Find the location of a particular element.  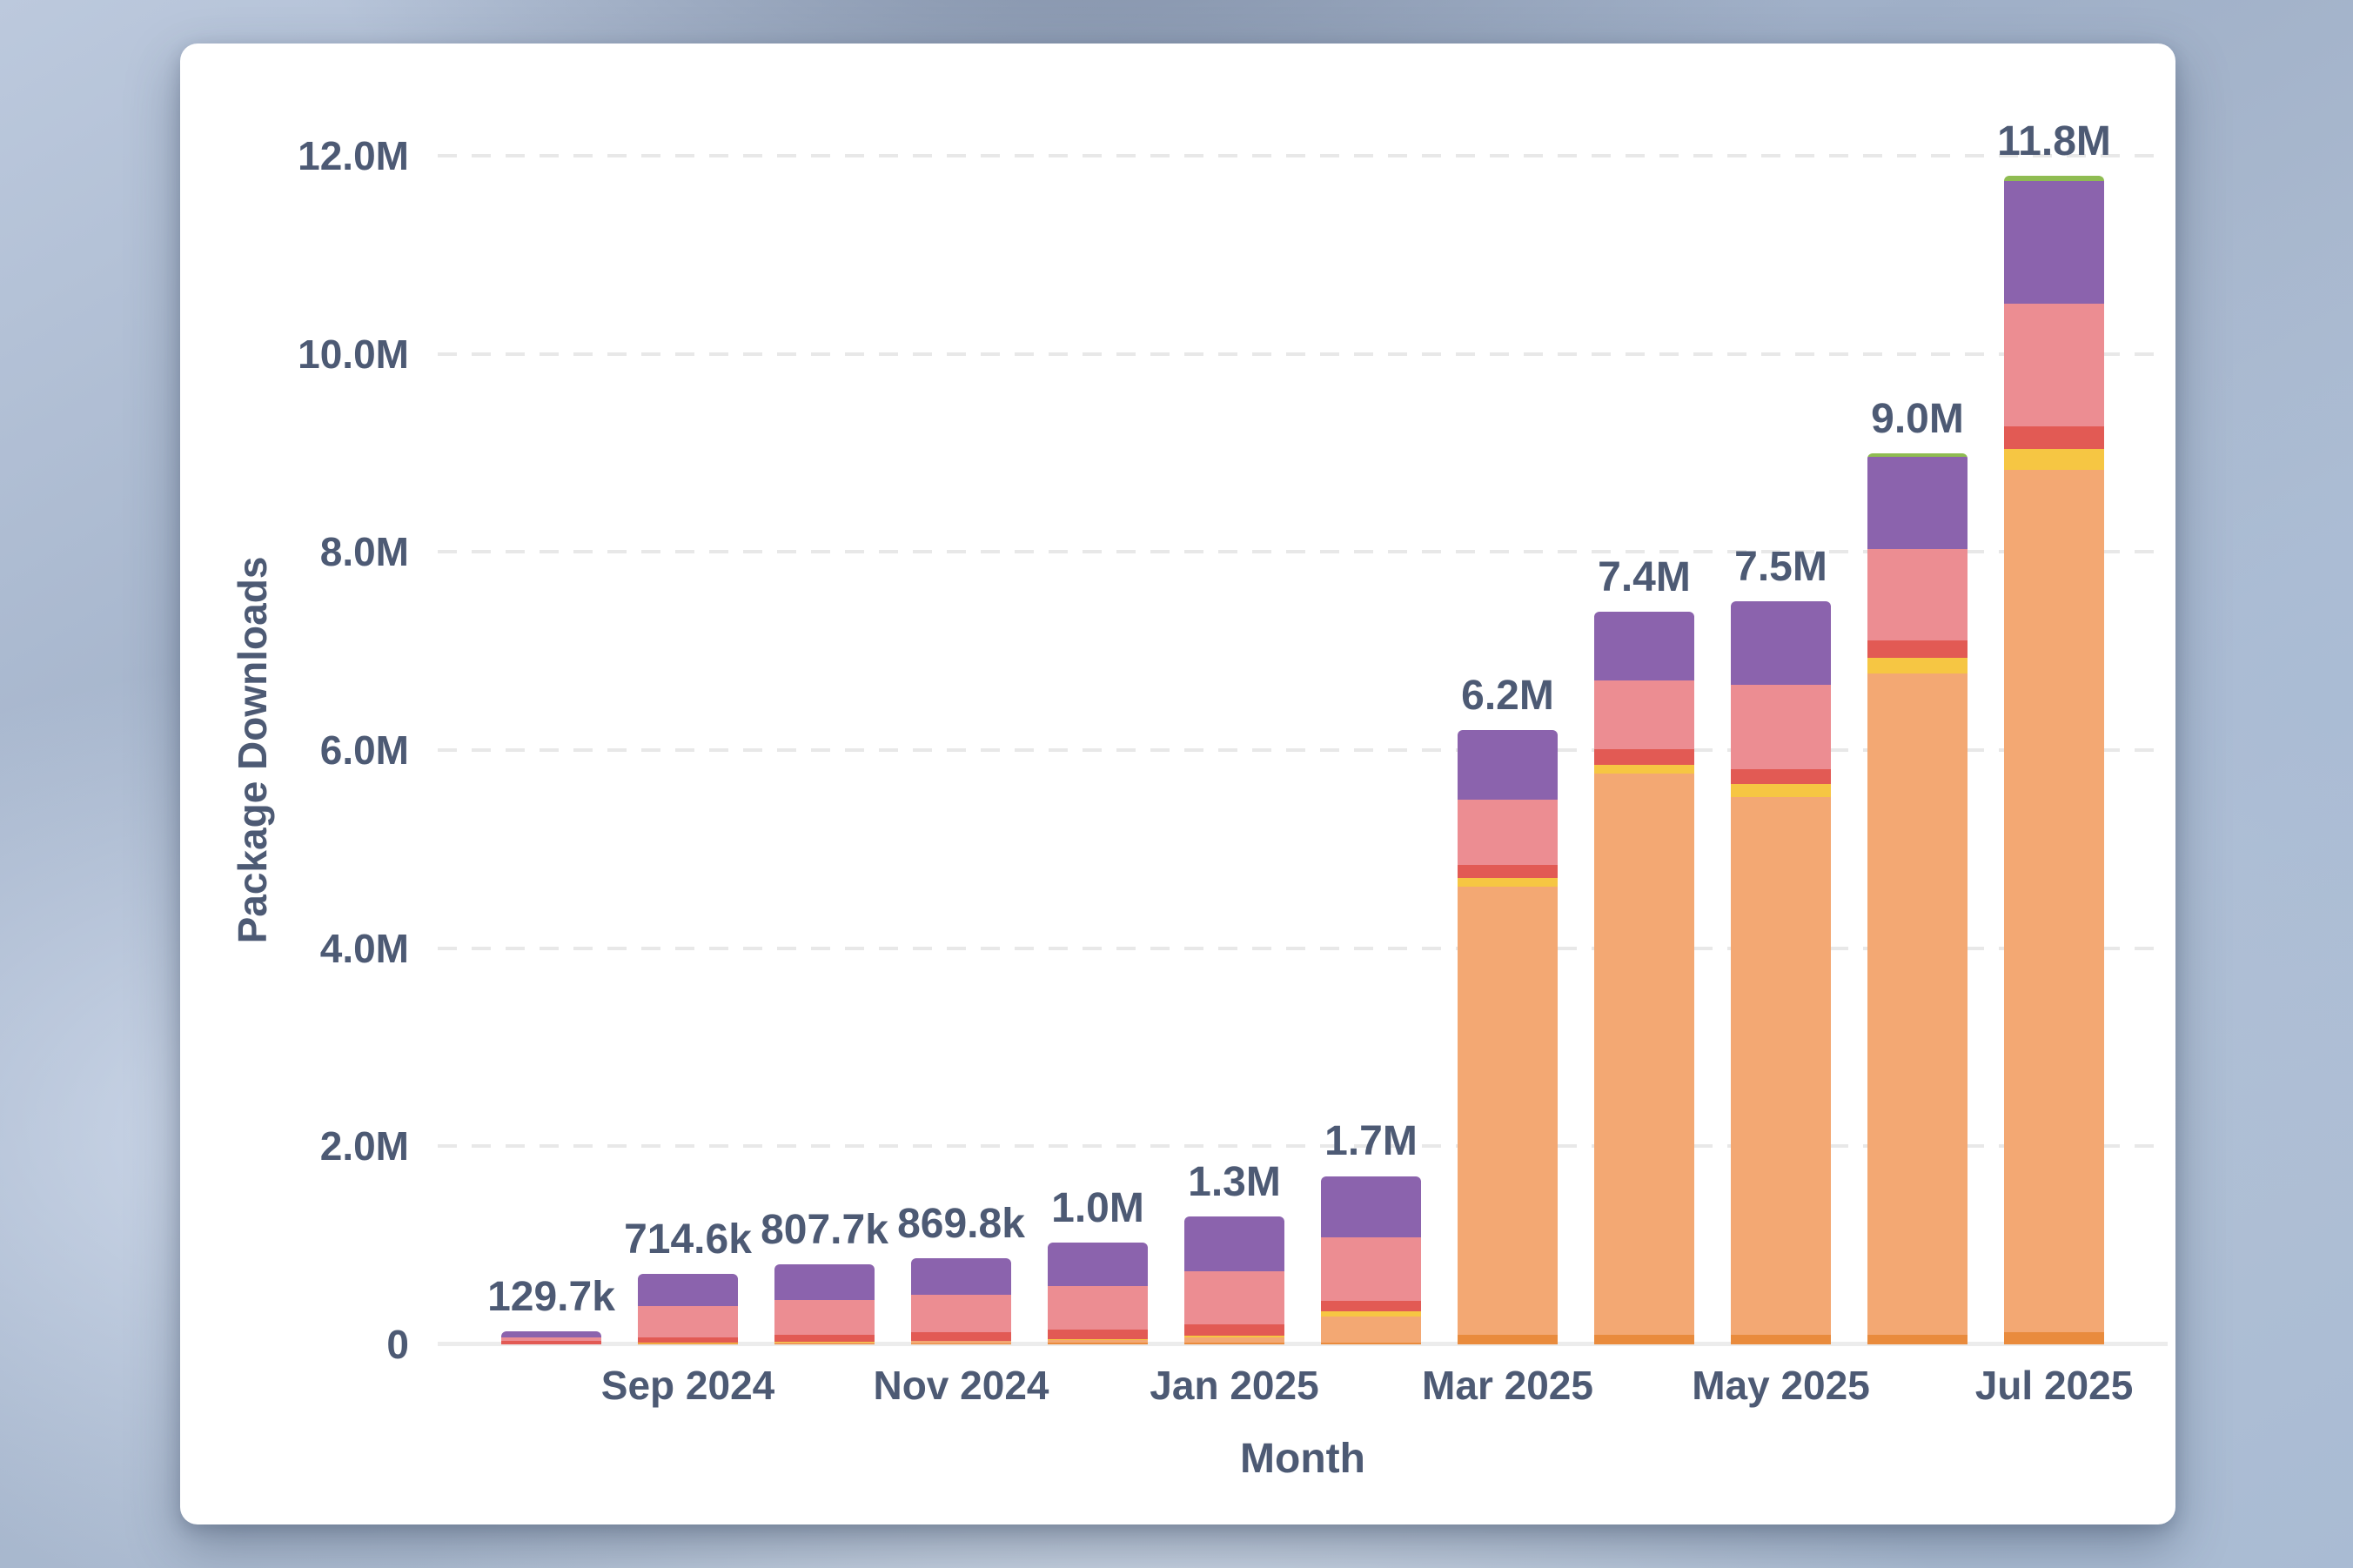

bar-value-label: 7.5M is located at coordinates (1780, 568).